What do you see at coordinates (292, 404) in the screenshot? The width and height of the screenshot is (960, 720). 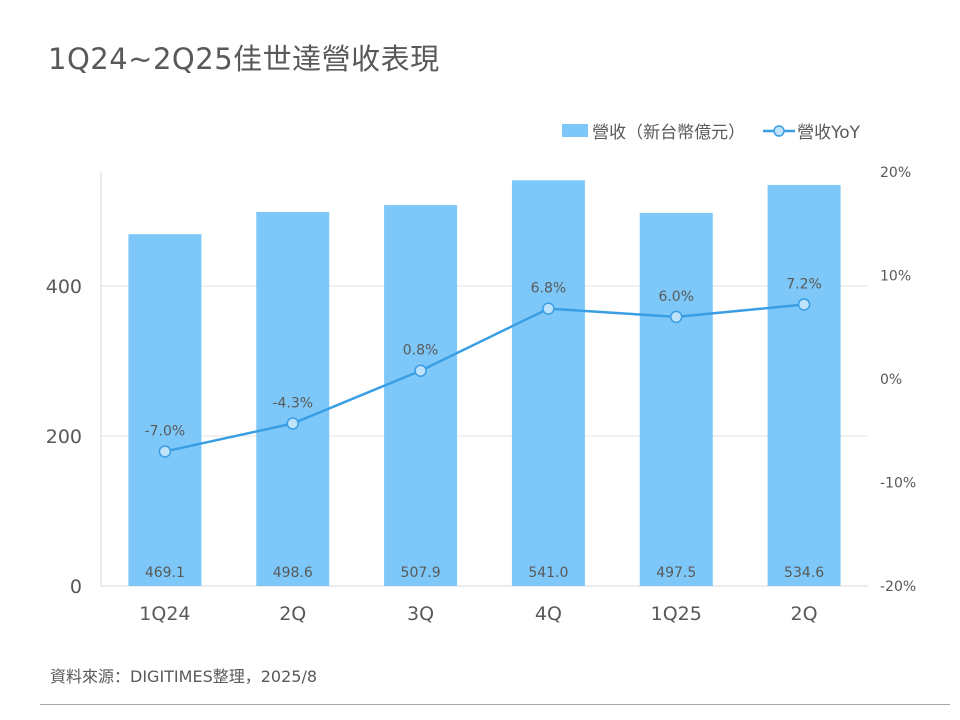 I see `yoy-data-label: -4.3%` at bounding box center [292, 404].